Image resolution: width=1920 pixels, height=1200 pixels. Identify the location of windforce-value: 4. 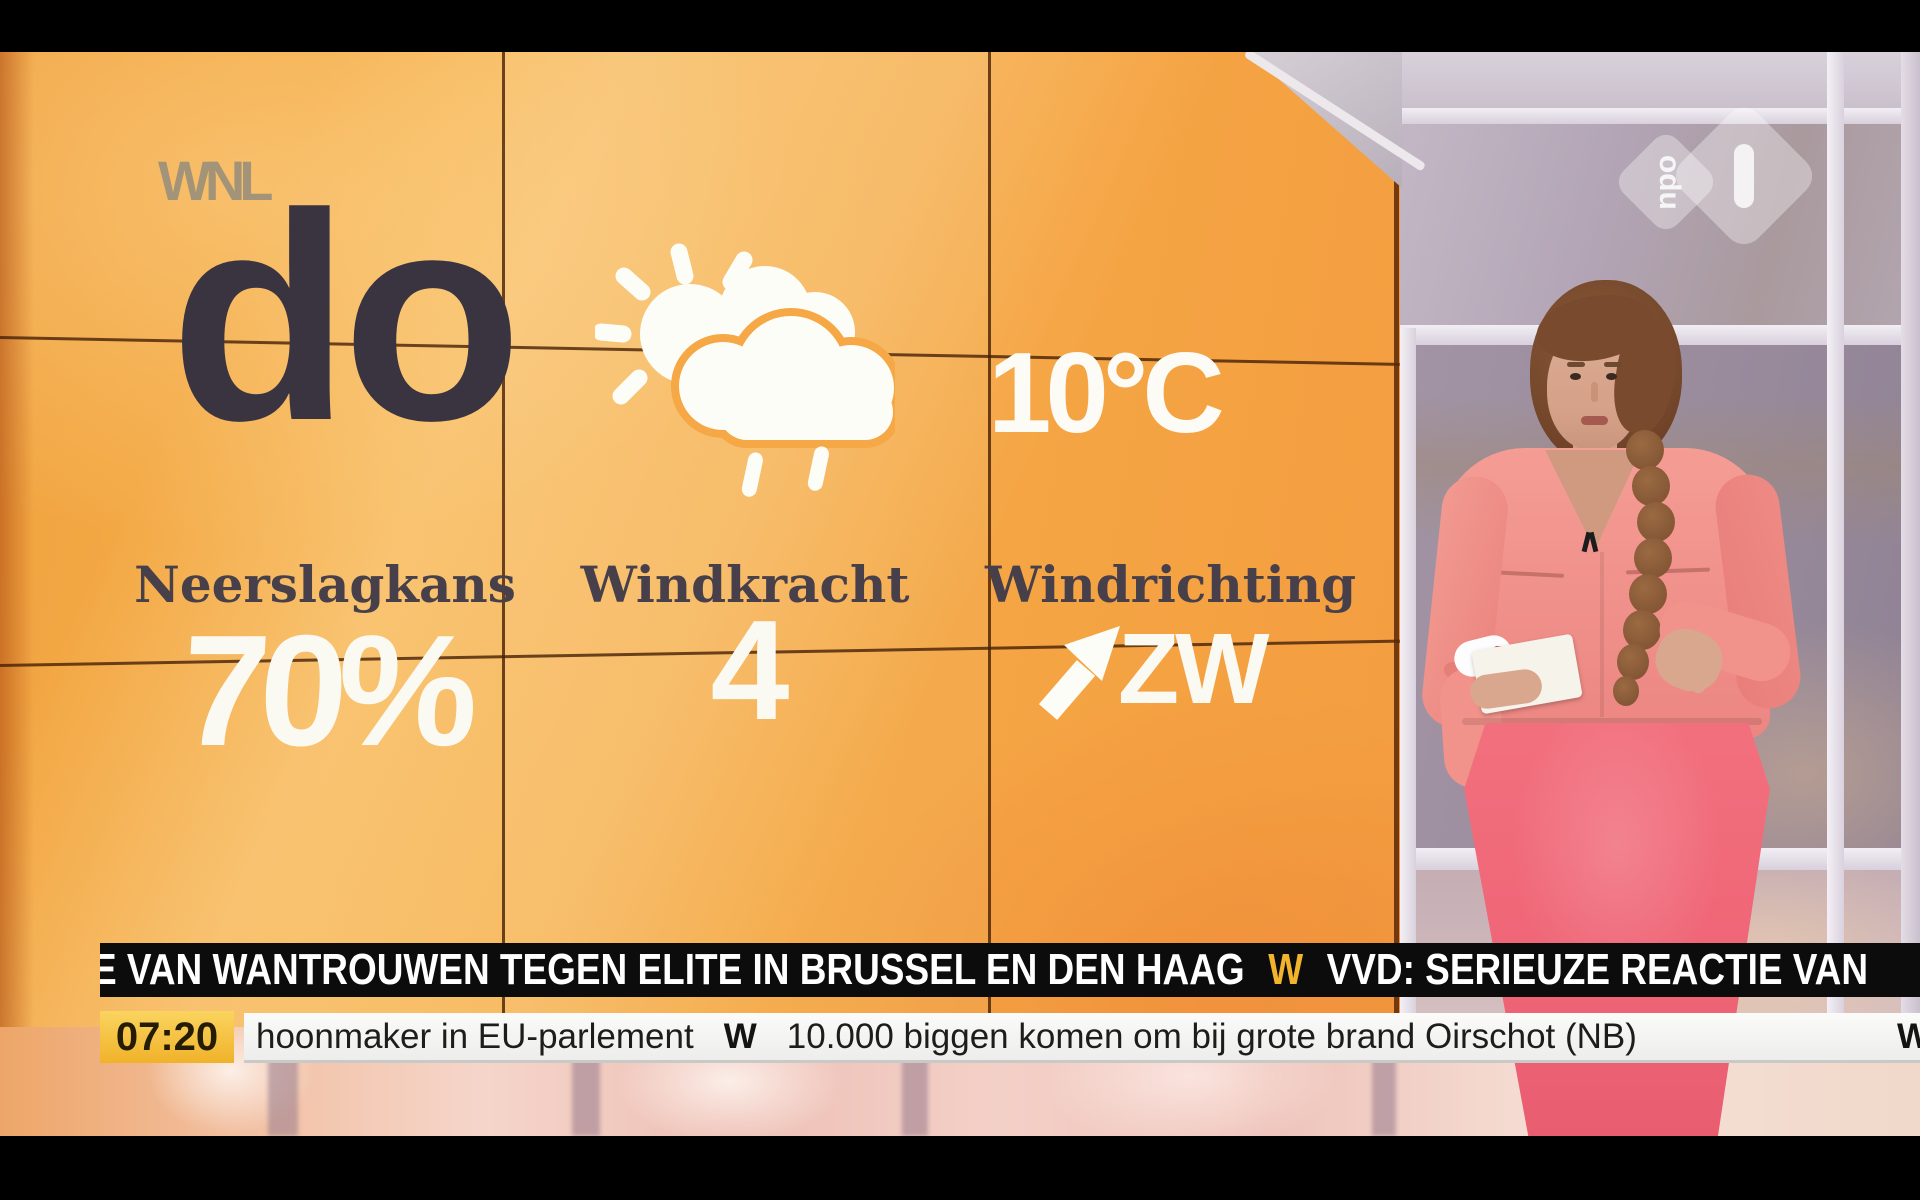
(750, 670).